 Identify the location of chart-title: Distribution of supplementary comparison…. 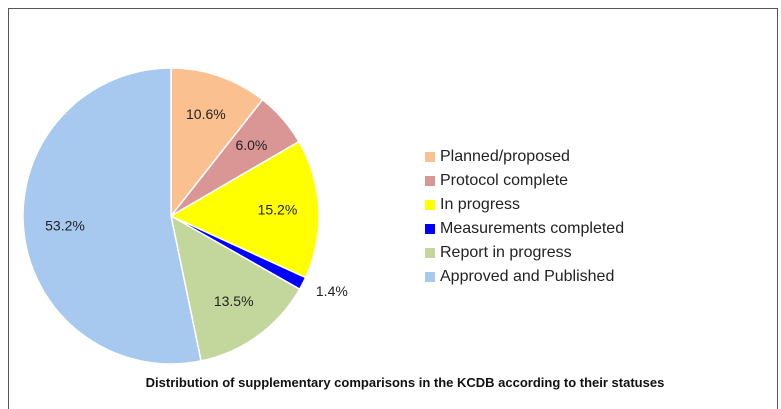
(405, 382).